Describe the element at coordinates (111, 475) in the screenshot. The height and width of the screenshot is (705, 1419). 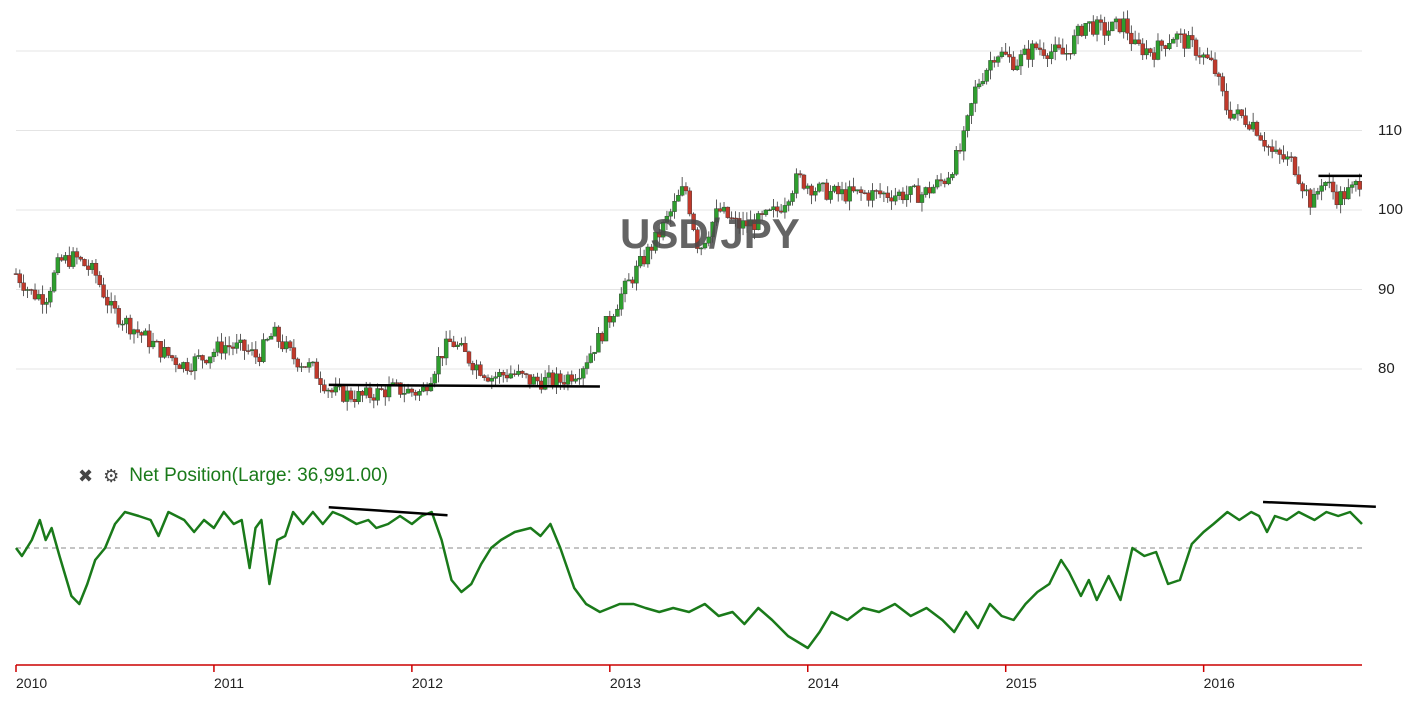
I see `gear-icon: ⚙` at that location.